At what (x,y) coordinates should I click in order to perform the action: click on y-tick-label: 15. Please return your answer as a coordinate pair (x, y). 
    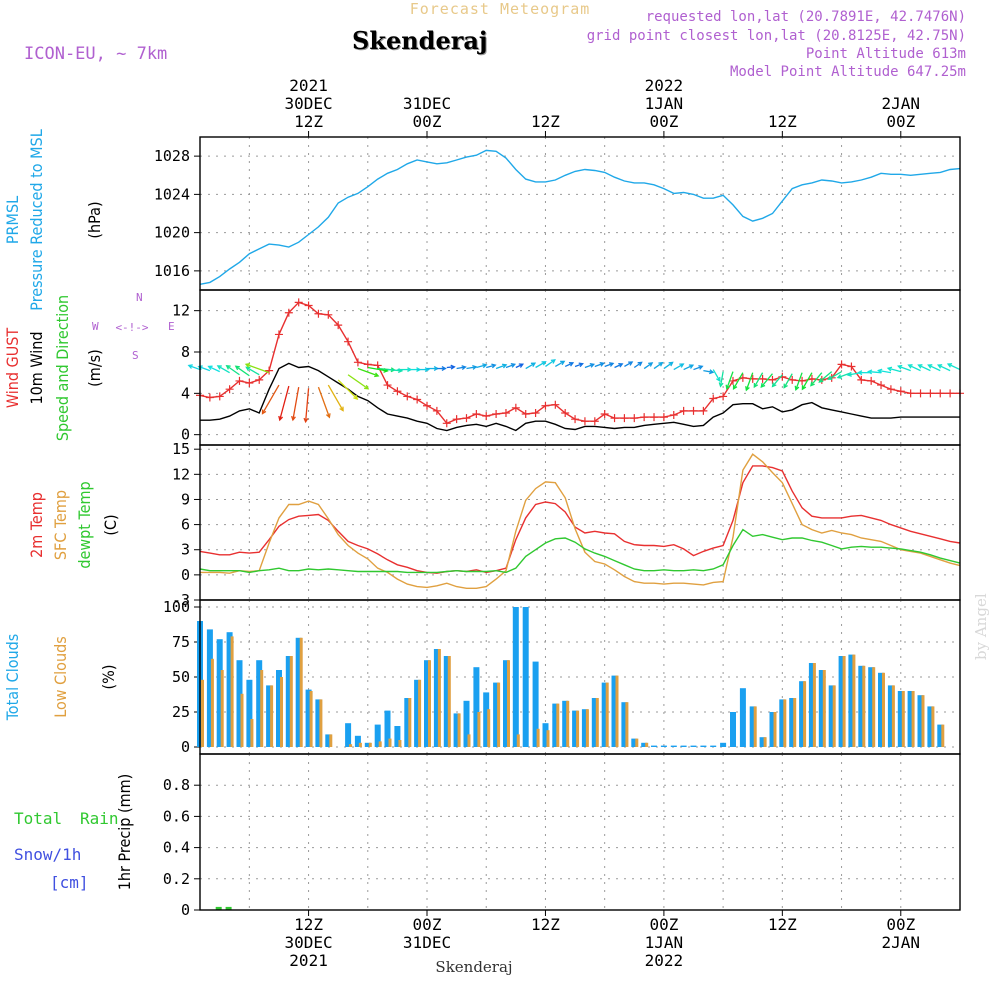
    Looking at the image, I should click on (181, 449).